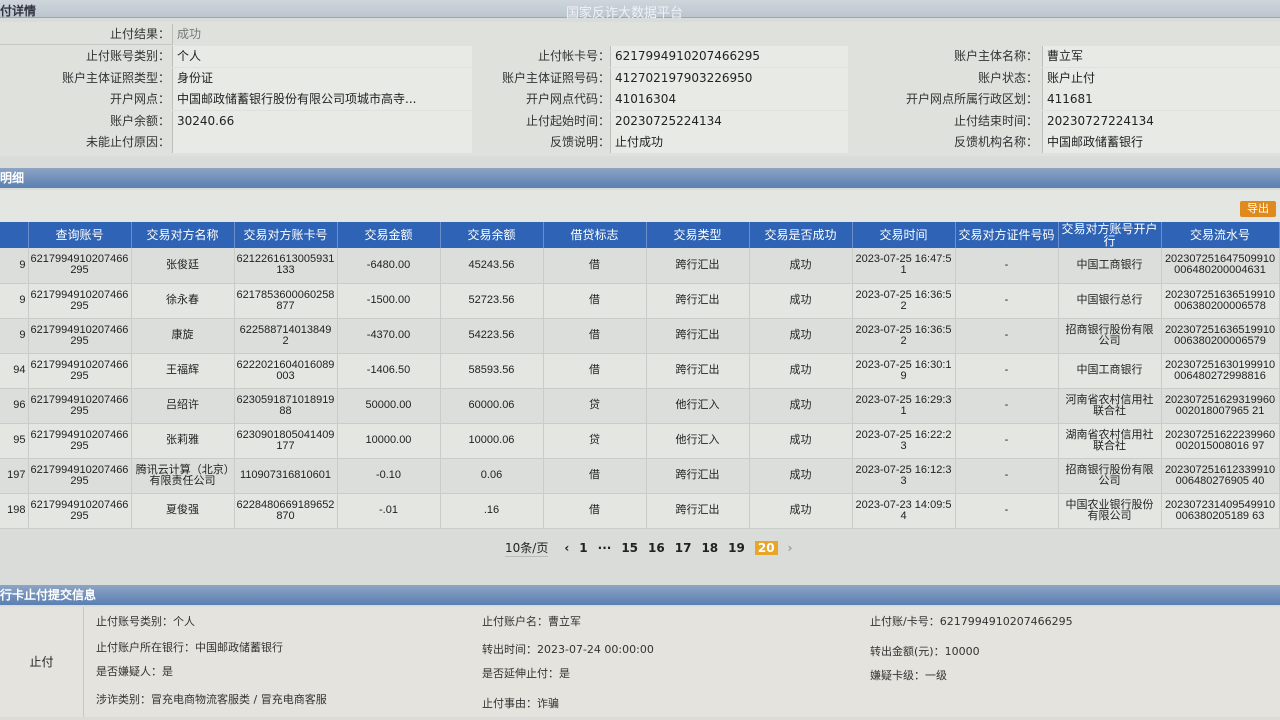 The height and width of the screenshot is (720, 1280). Describe the element at coordinates (729, 56) in the screenshot. I see `detail-field-value: 6217994910207466295` at that location.